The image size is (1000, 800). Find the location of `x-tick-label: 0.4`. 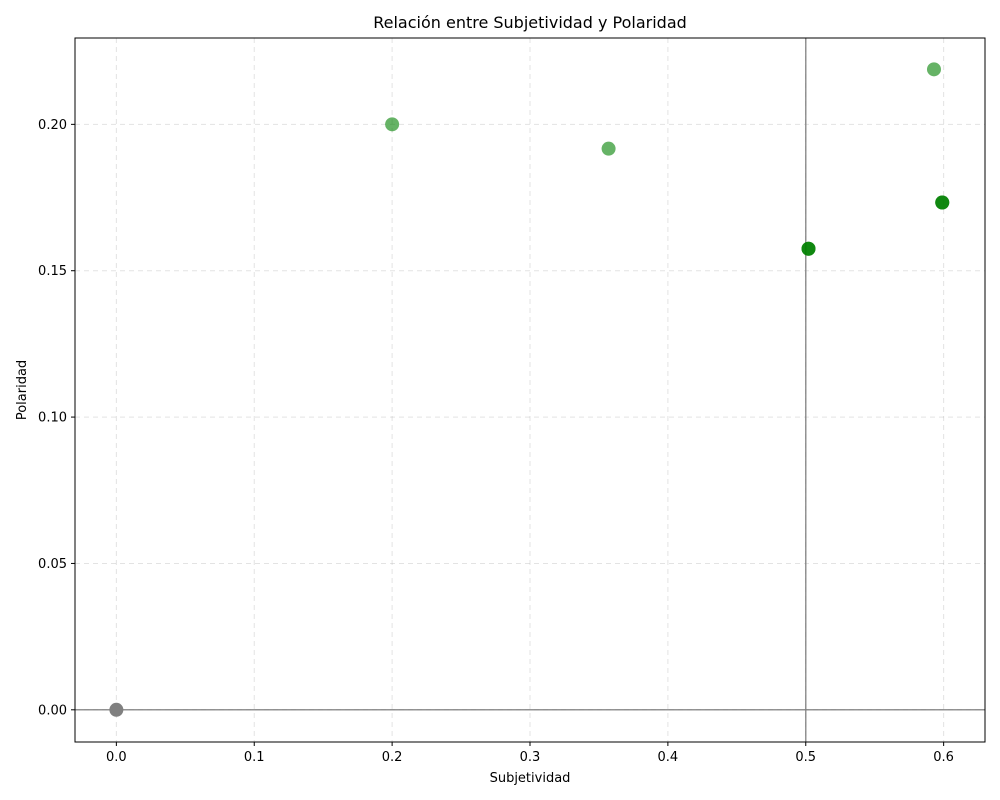

x-tick-label: 0.4 is located at coordinates (668, 757).